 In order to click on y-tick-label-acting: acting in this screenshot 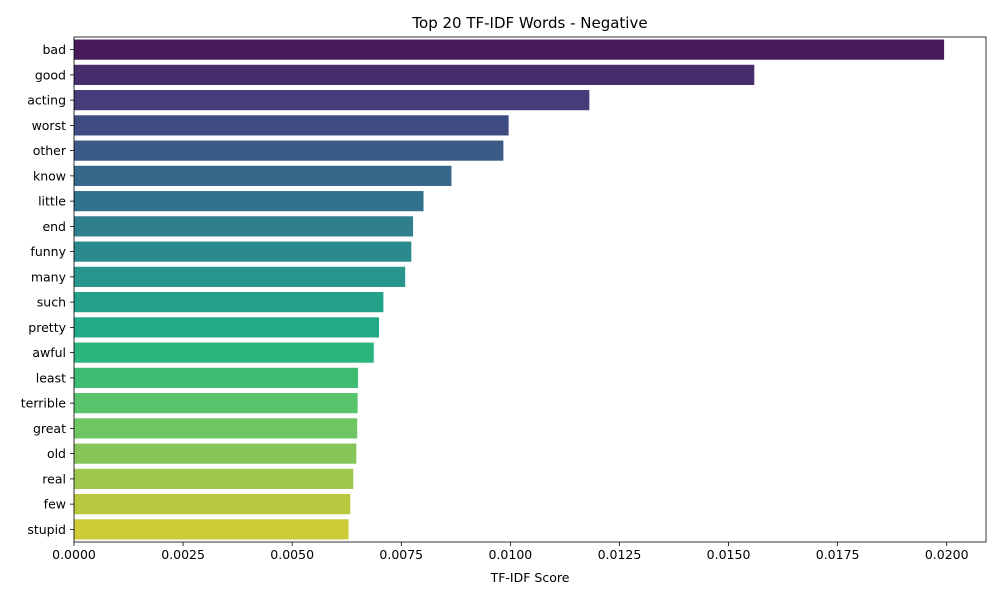, I will do `click(46, 100)`.